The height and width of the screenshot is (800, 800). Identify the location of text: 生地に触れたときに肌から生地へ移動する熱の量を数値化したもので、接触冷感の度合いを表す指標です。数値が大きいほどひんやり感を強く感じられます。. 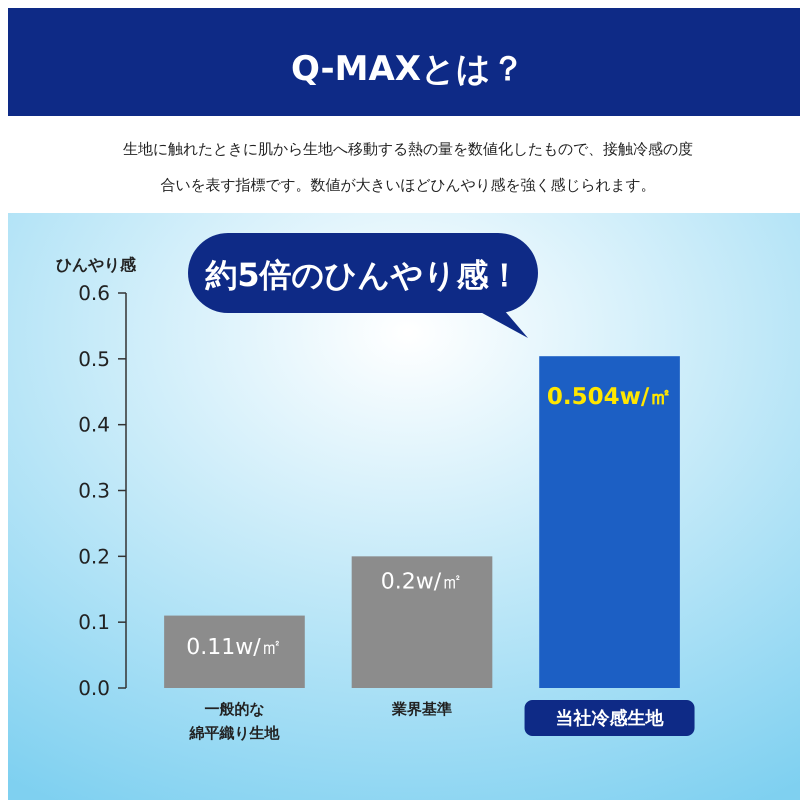
(408, 167).